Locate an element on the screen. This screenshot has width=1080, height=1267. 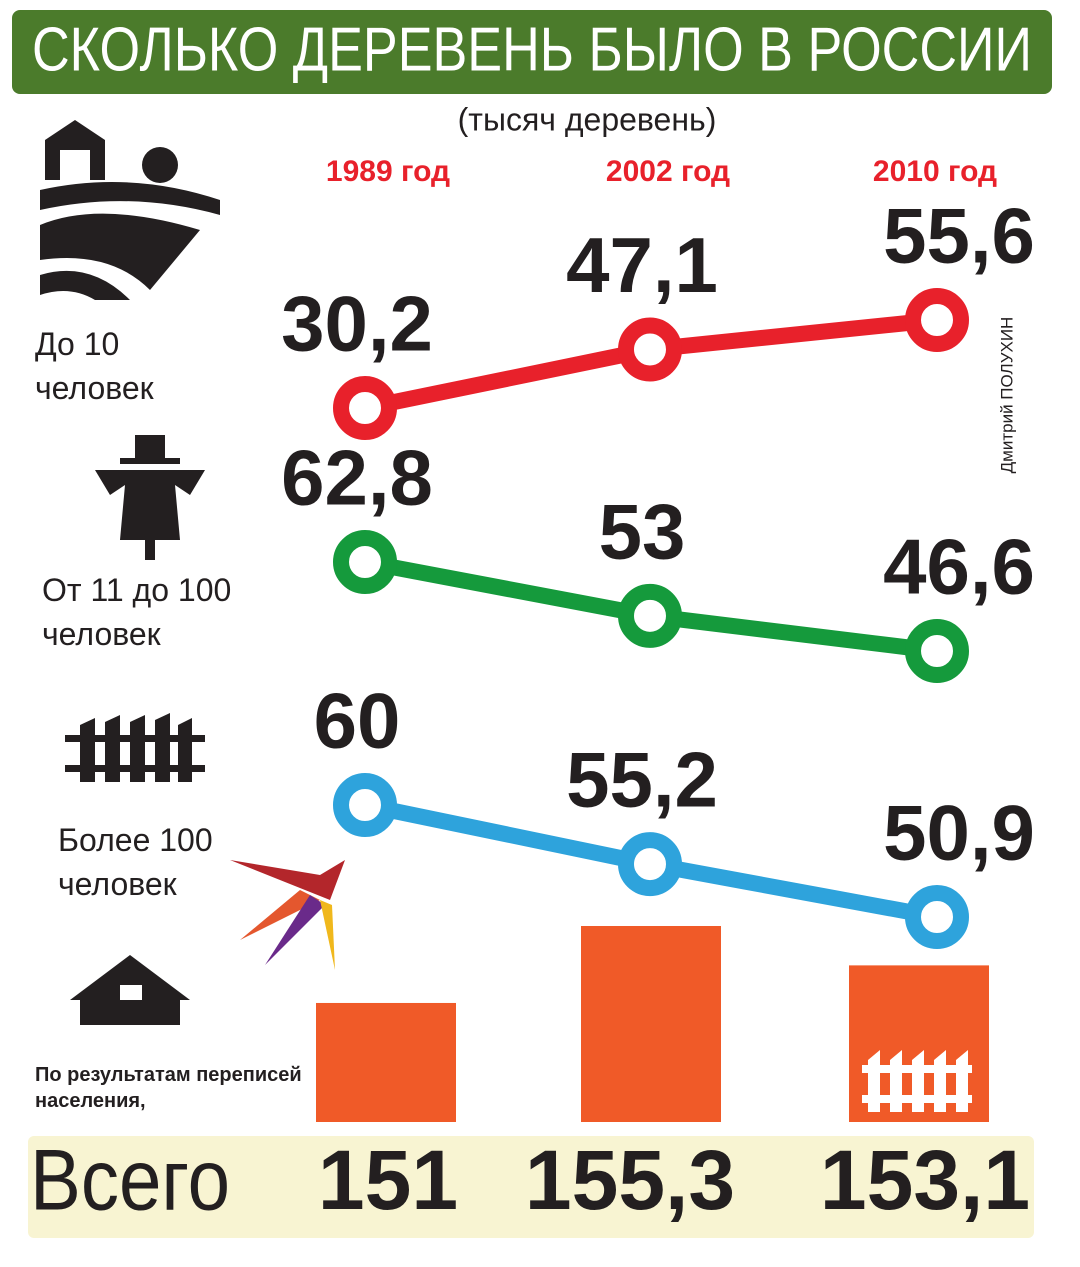
category-label: 2010 год is located at coordinates (935, 171).